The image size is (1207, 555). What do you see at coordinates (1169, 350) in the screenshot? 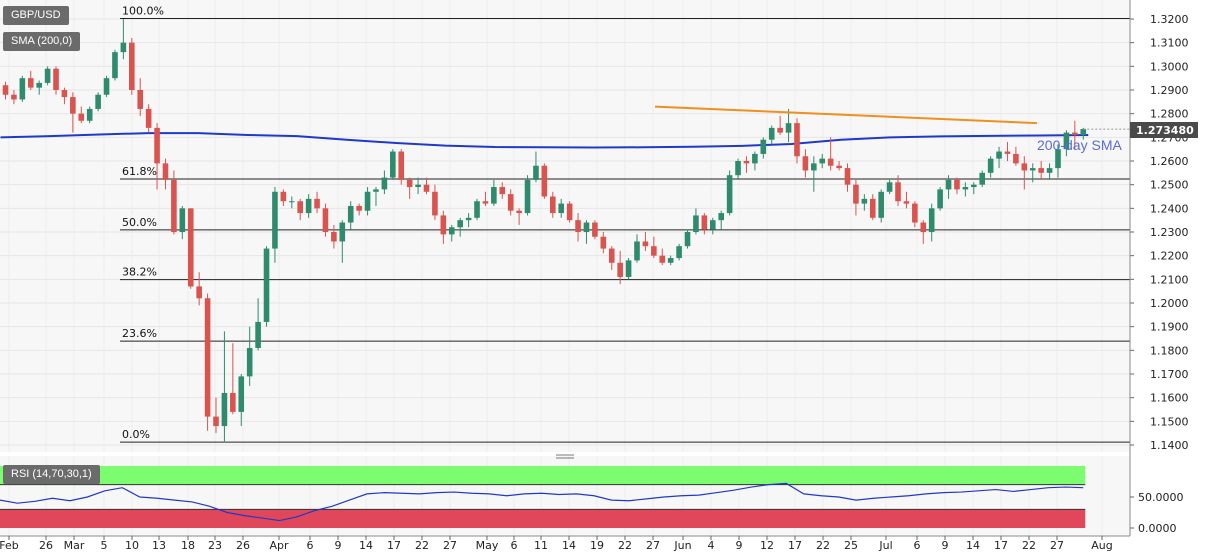
I see `y-tick-label: 1.1800` at bounding box center [1169, 350].